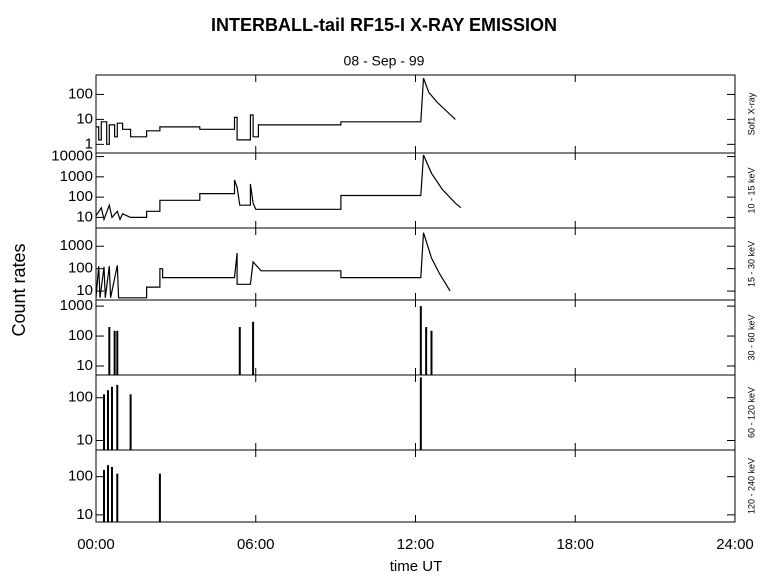 The image size is (780, 584). I want to click on chart-subtitle: 08 - Sep - 99, so click(384, 61).